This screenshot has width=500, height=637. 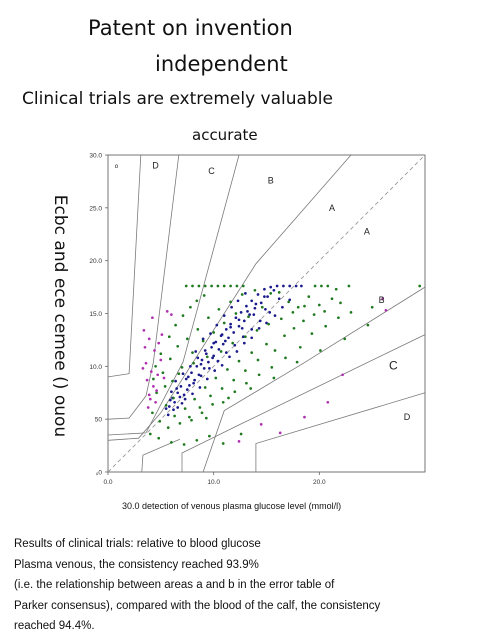 What do you see at coordinates (367, 231) in the screenshot?
I see `zone-label: A` at bounding box center [367, 231].